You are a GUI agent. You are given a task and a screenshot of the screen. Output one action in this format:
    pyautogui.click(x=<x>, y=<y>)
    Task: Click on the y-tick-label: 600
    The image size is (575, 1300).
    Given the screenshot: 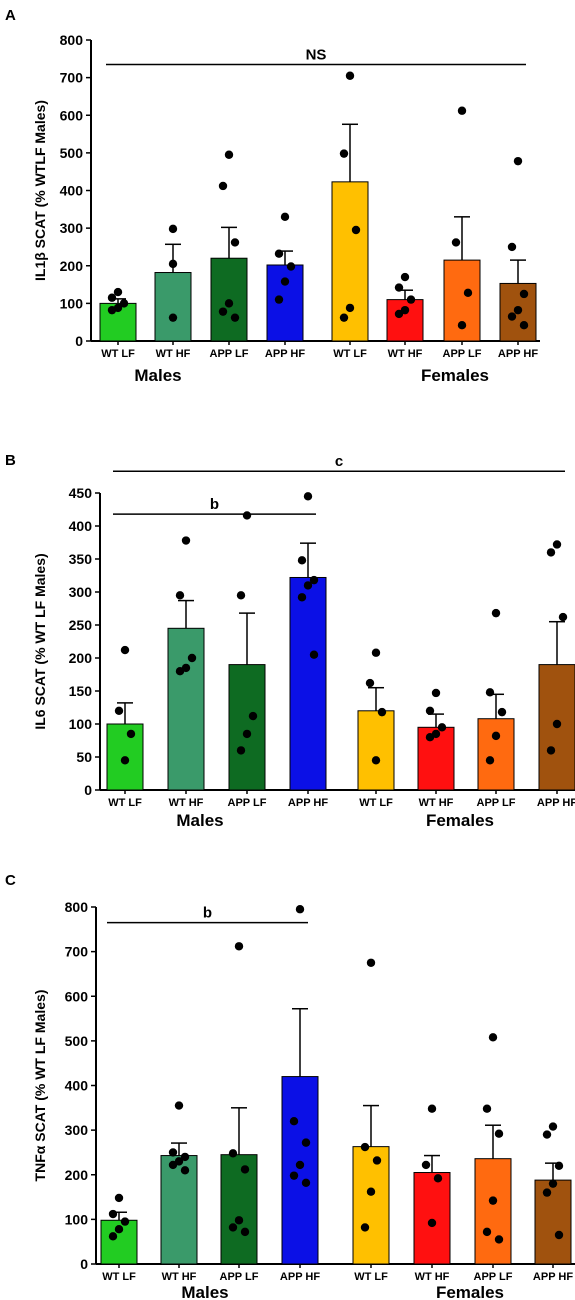 What is the action you would take?
    pyautogui.click(x=72, y=115)
    